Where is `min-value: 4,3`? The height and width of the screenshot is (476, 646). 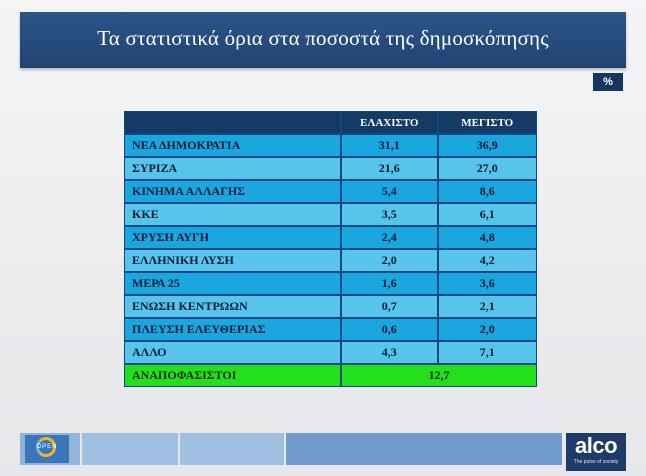
min-value: 4,3 is located at coordinates (389, 352).